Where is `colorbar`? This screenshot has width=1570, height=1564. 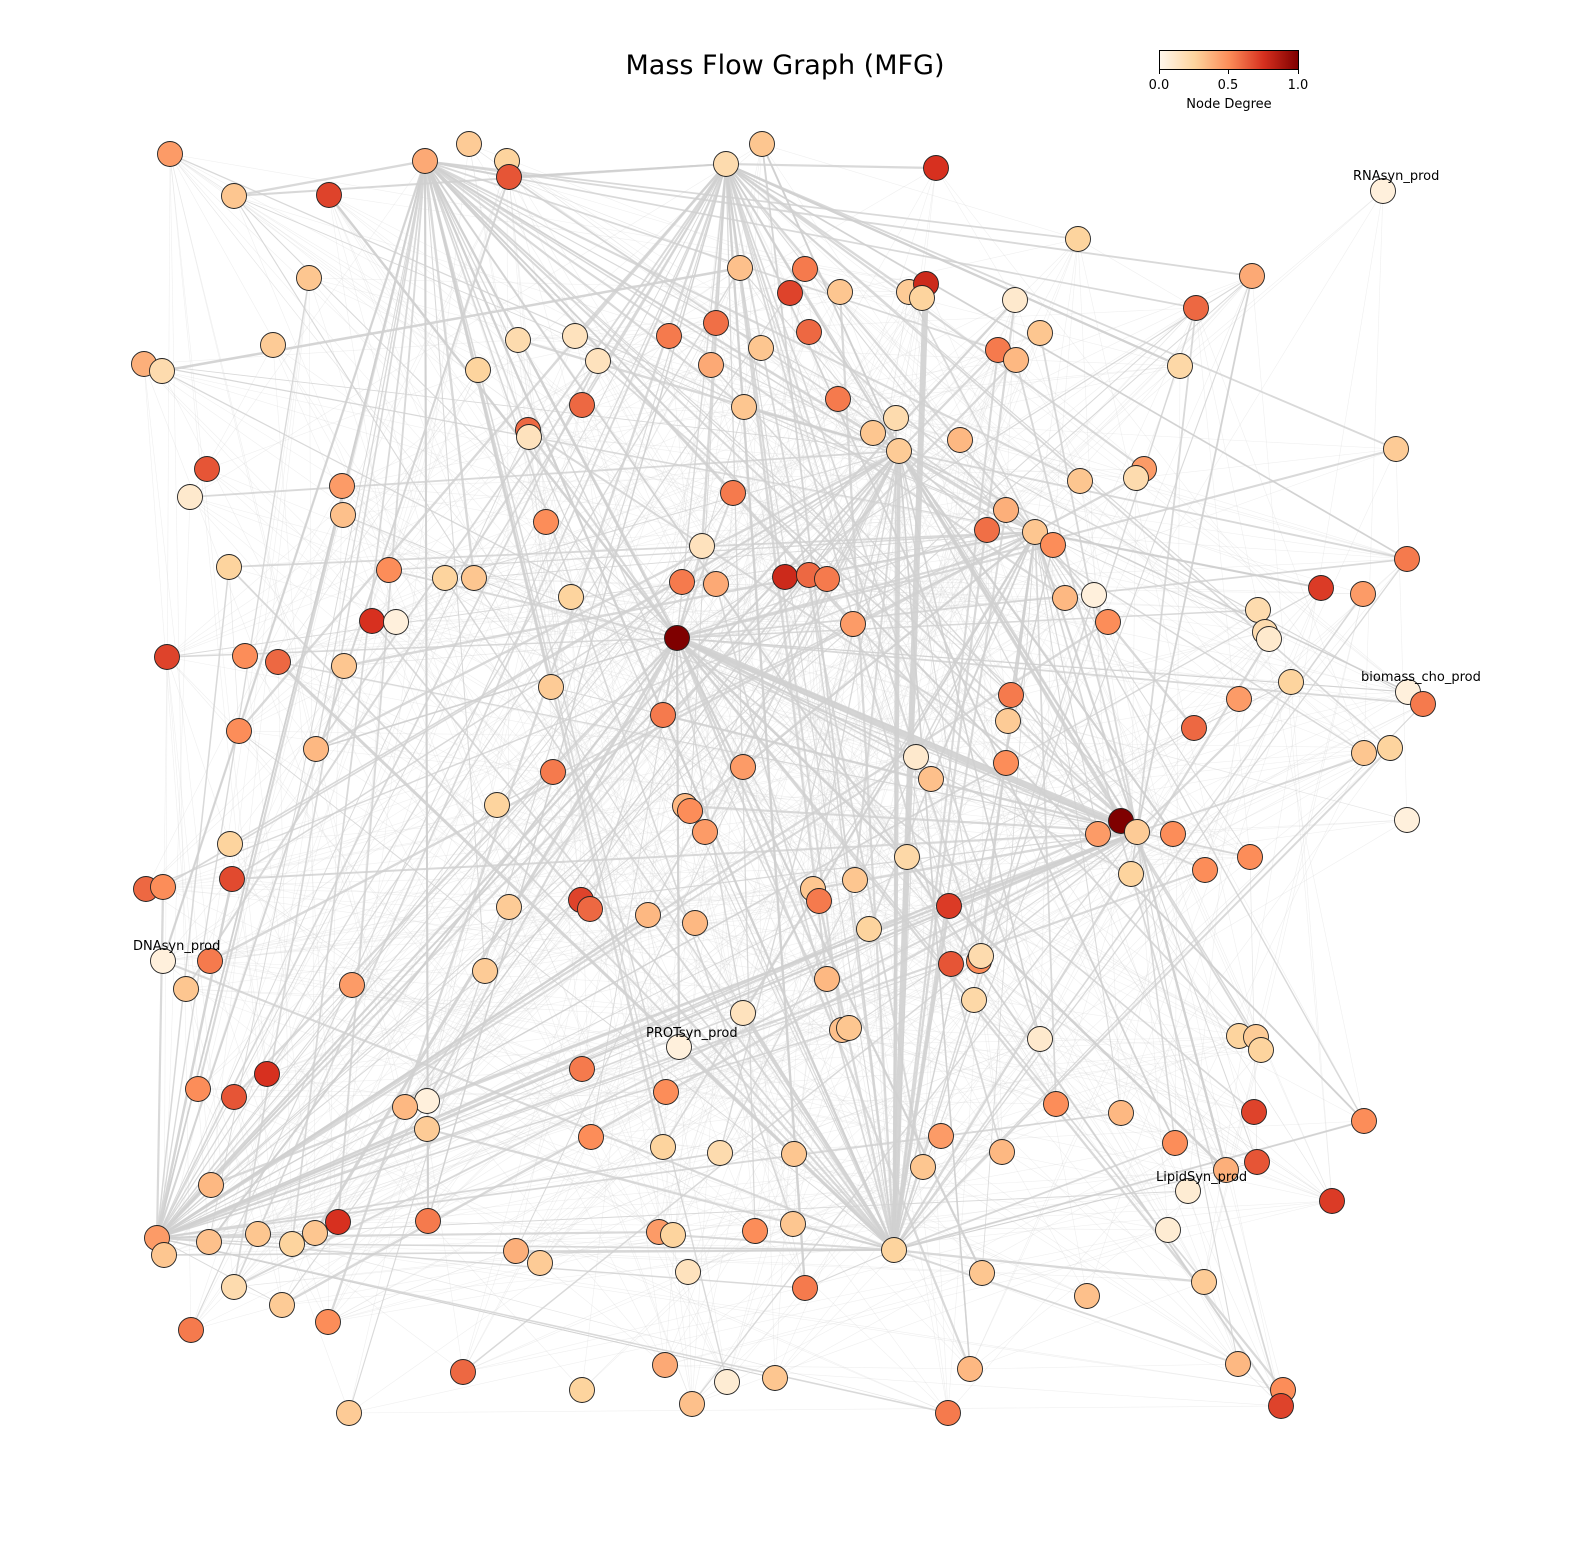 colorbar is located at coordinates (1229, 60).